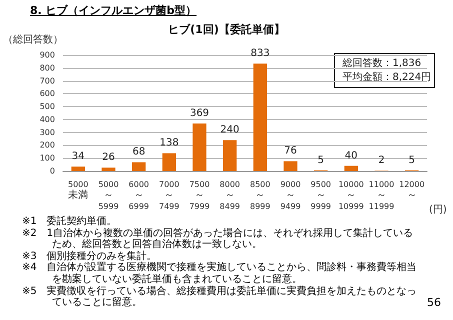 This screenshot has width=453, height=320. I want to click on y-tick-label: 900, so click(47, 55).